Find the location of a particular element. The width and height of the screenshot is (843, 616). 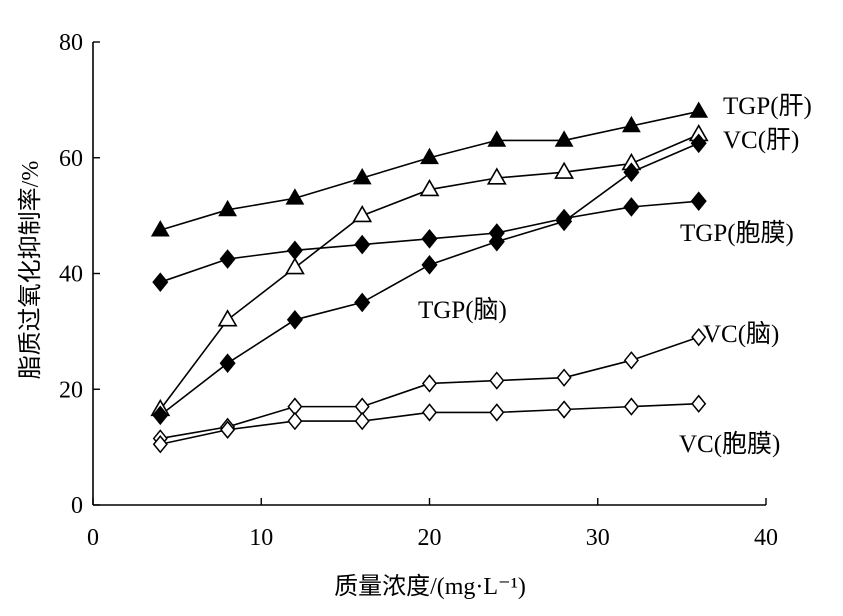

series-label-vc-membrane: VC(胞膜) is located at coordinates (729, 444).